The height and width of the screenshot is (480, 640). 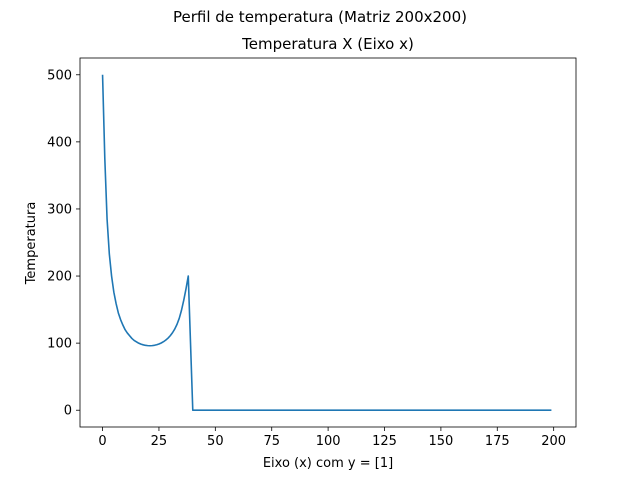 I want to click on x-tick-label: 50, so click(x=215, y=441).